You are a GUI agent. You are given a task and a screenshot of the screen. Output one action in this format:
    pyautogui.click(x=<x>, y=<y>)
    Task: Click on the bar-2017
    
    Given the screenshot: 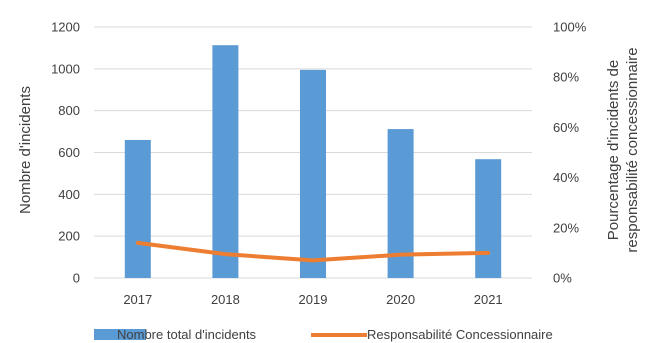 What is the action you would take?
    pyautogui.click(x=137, y=208)
    